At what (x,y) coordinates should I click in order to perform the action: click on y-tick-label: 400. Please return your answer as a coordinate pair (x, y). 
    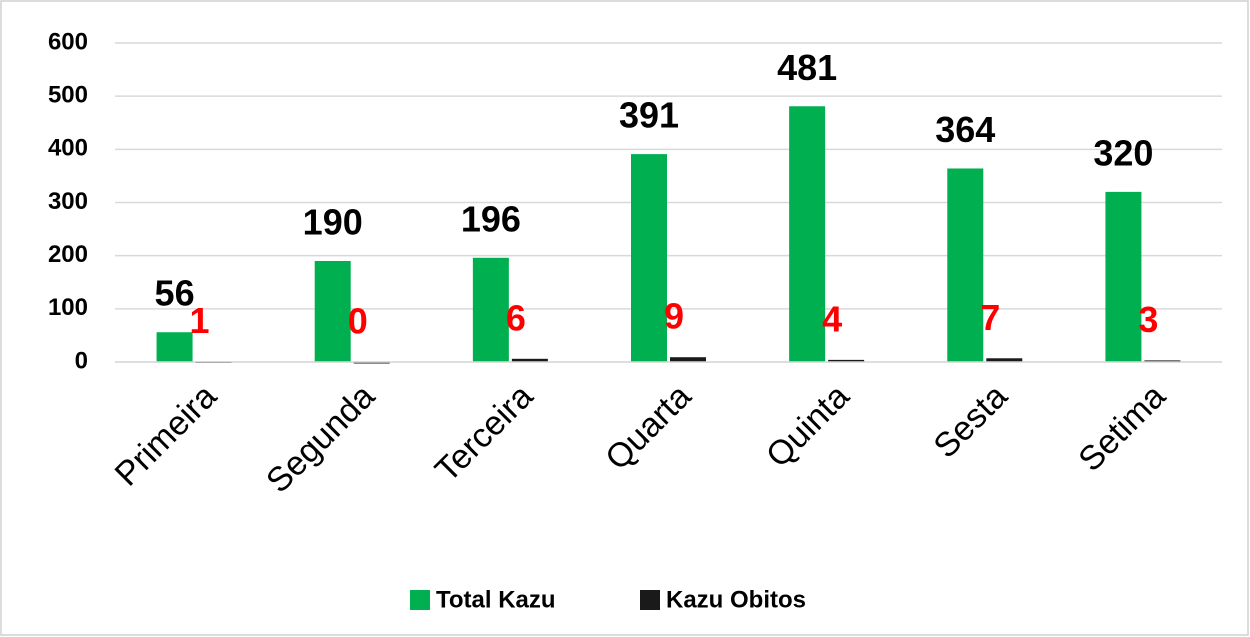
    Looking at the image, I should click on (68, 148).